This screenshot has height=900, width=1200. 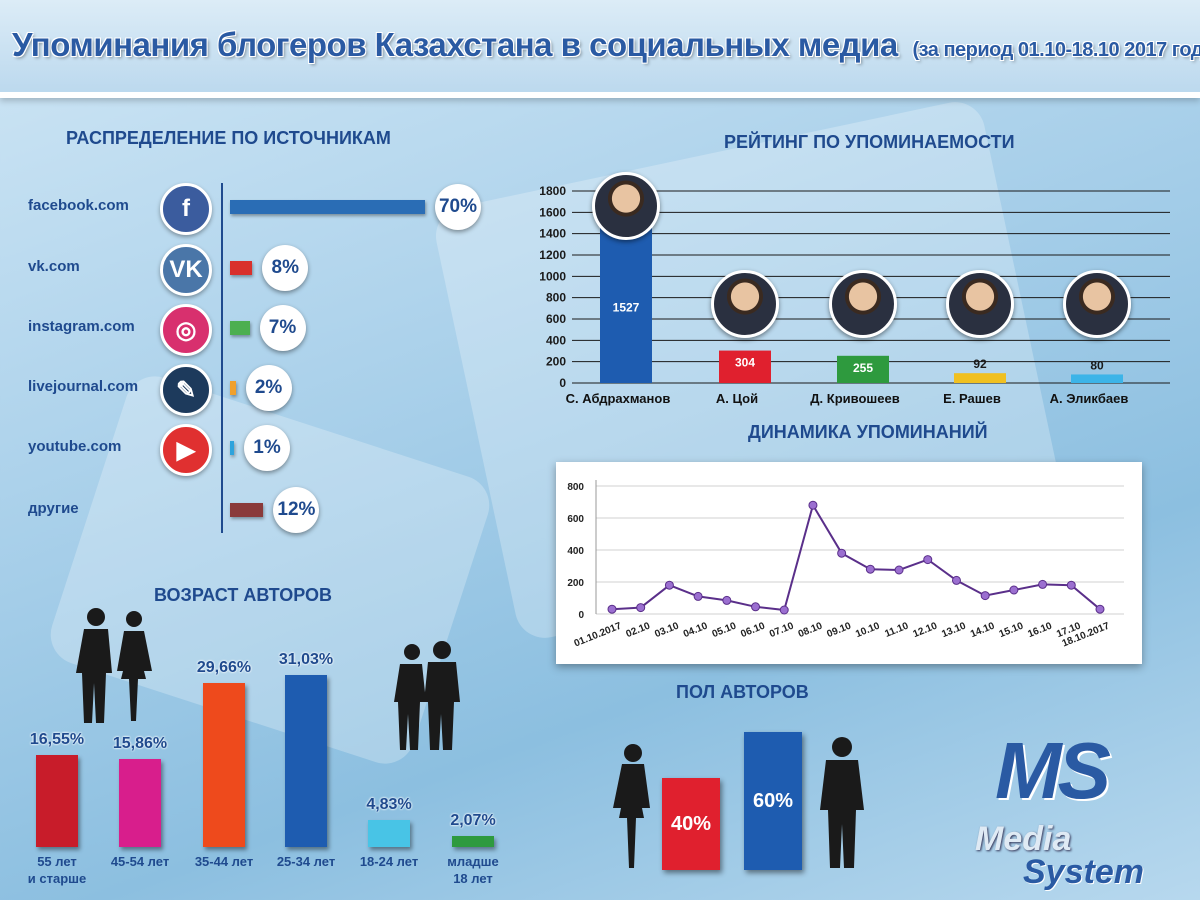 What do you see at coordinates (782, 630) in the screenshot?
I see `x-tick-label: 07.10` at bounding box center [782, 630].